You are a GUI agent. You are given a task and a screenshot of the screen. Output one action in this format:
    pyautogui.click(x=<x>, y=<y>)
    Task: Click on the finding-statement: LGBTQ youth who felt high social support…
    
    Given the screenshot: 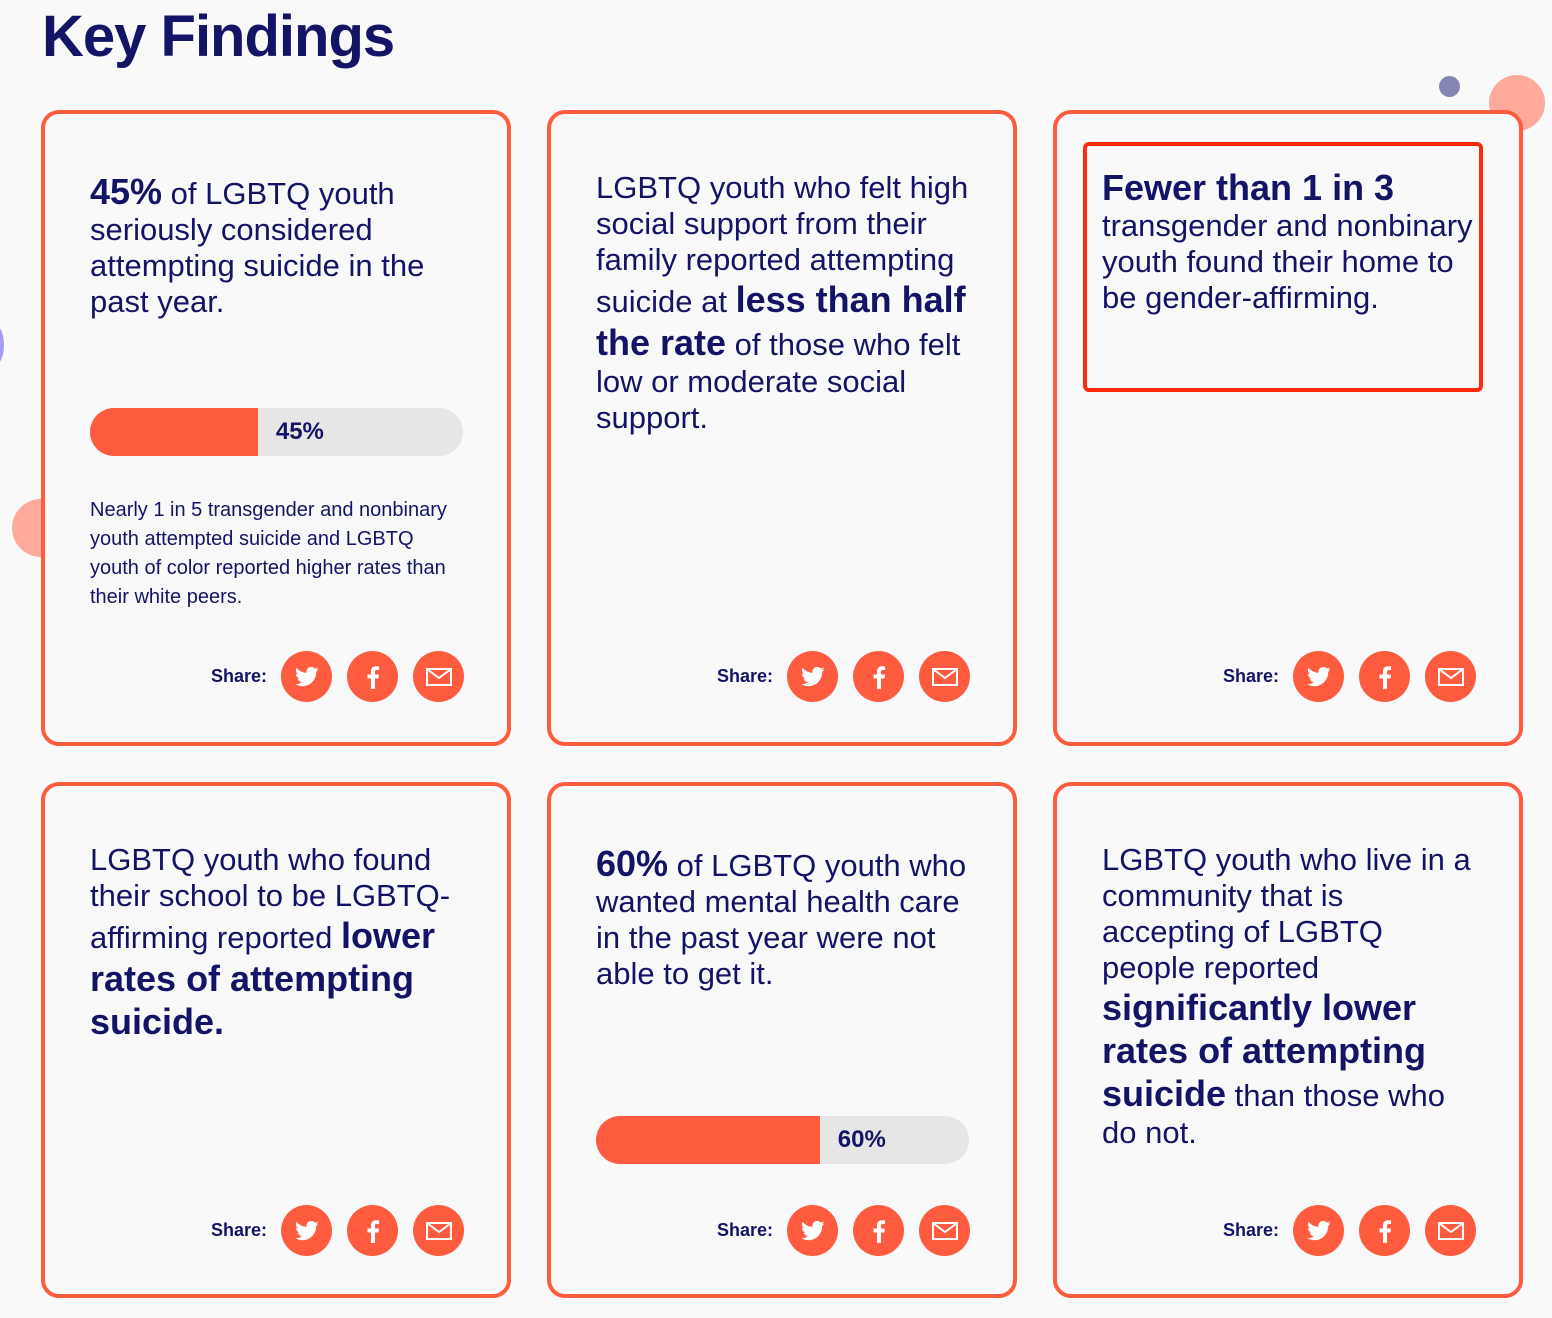 What is the action you would take?
    pyautogui.click(x=782, y=302)
    